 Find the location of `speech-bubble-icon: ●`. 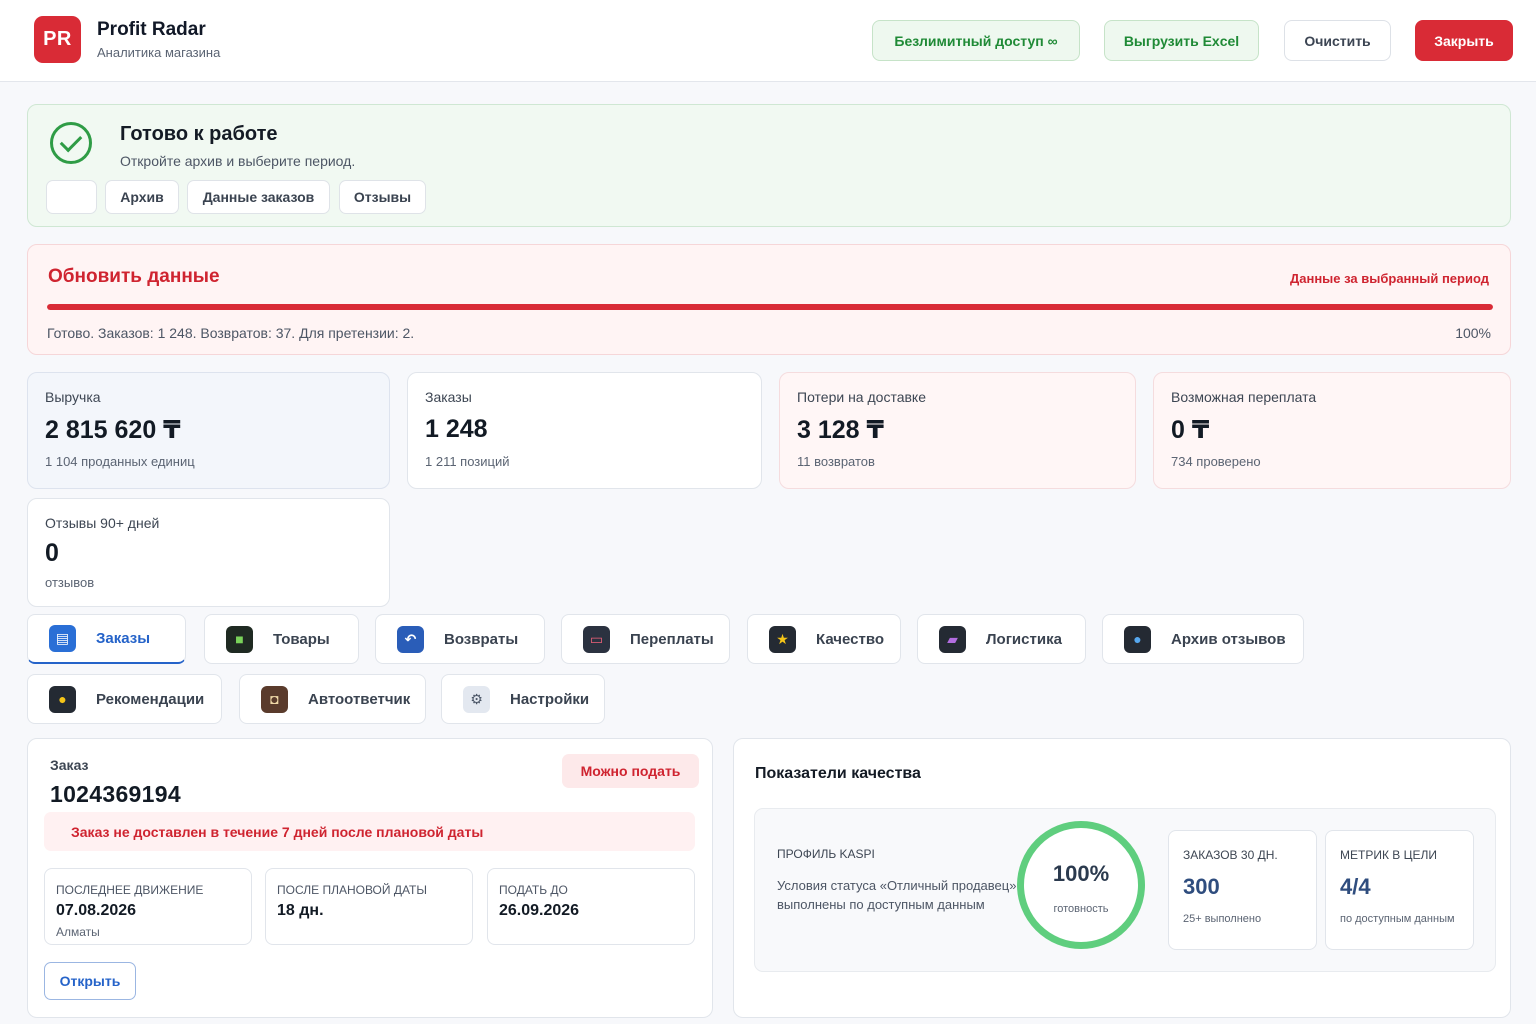

speech-bubble-icon: ● is located at coordinates (1137, 639).